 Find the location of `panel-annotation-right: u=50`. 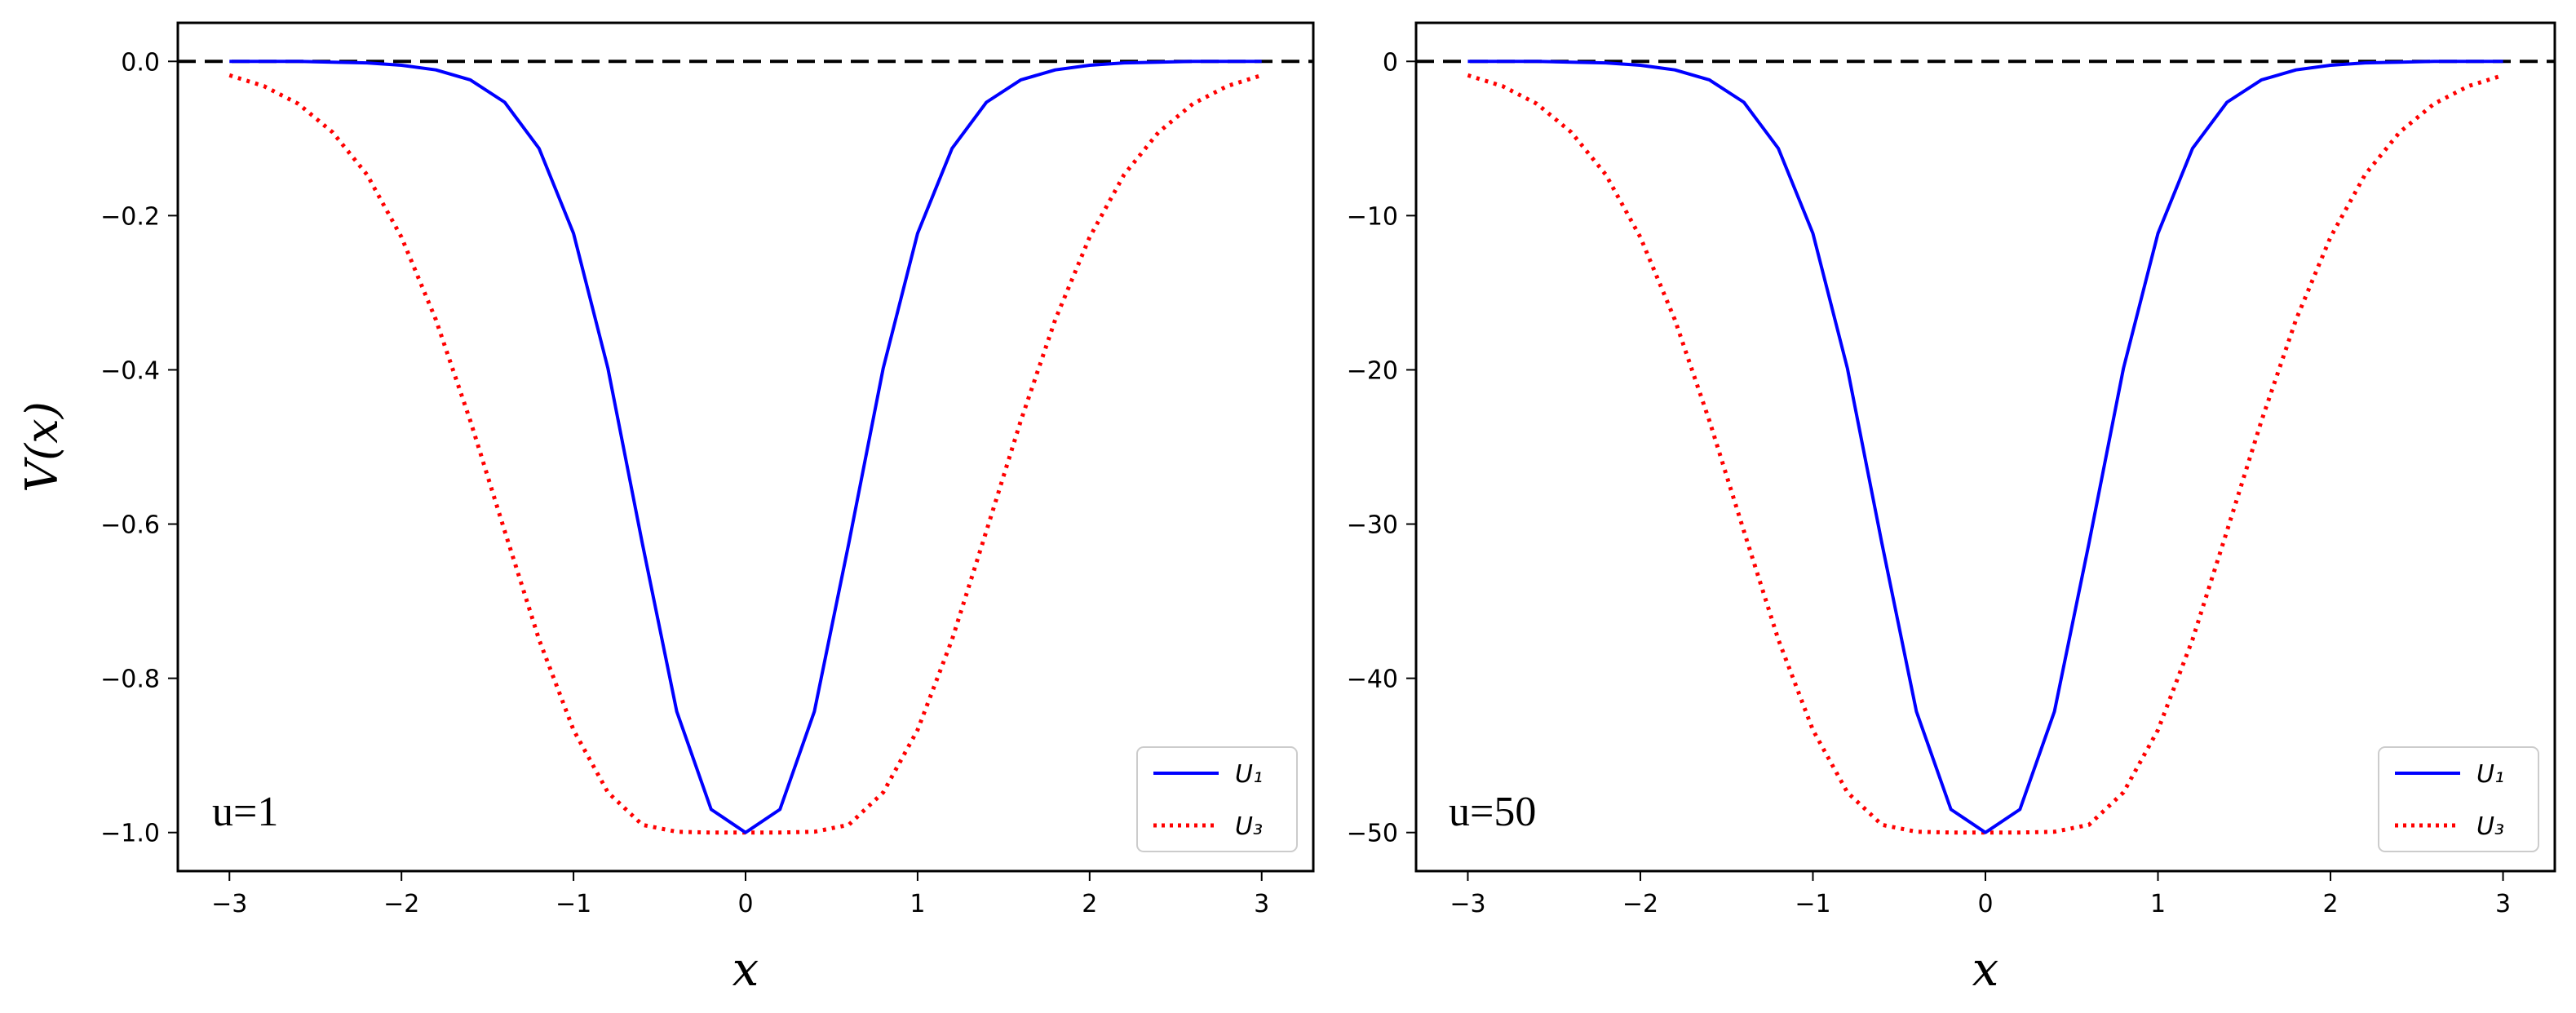

panel-annotation-right: u=50 is located at coordinates (1492, 812).